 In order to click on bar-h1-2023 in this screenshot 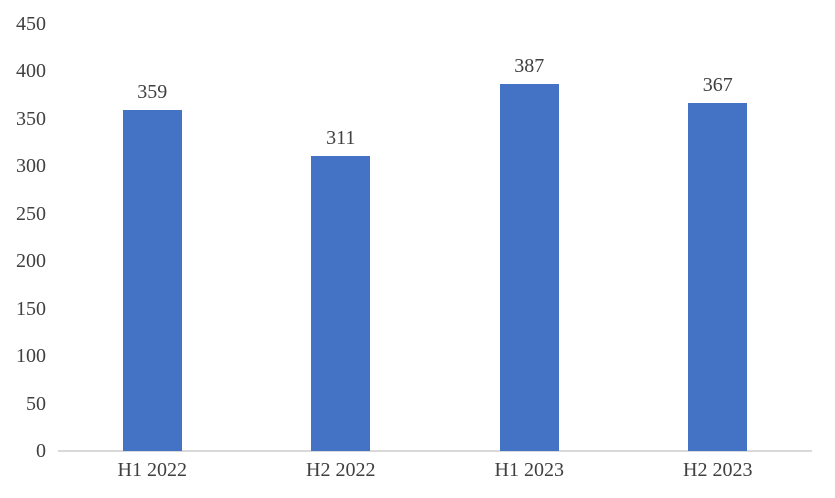, I will do `click(529, 267)`.